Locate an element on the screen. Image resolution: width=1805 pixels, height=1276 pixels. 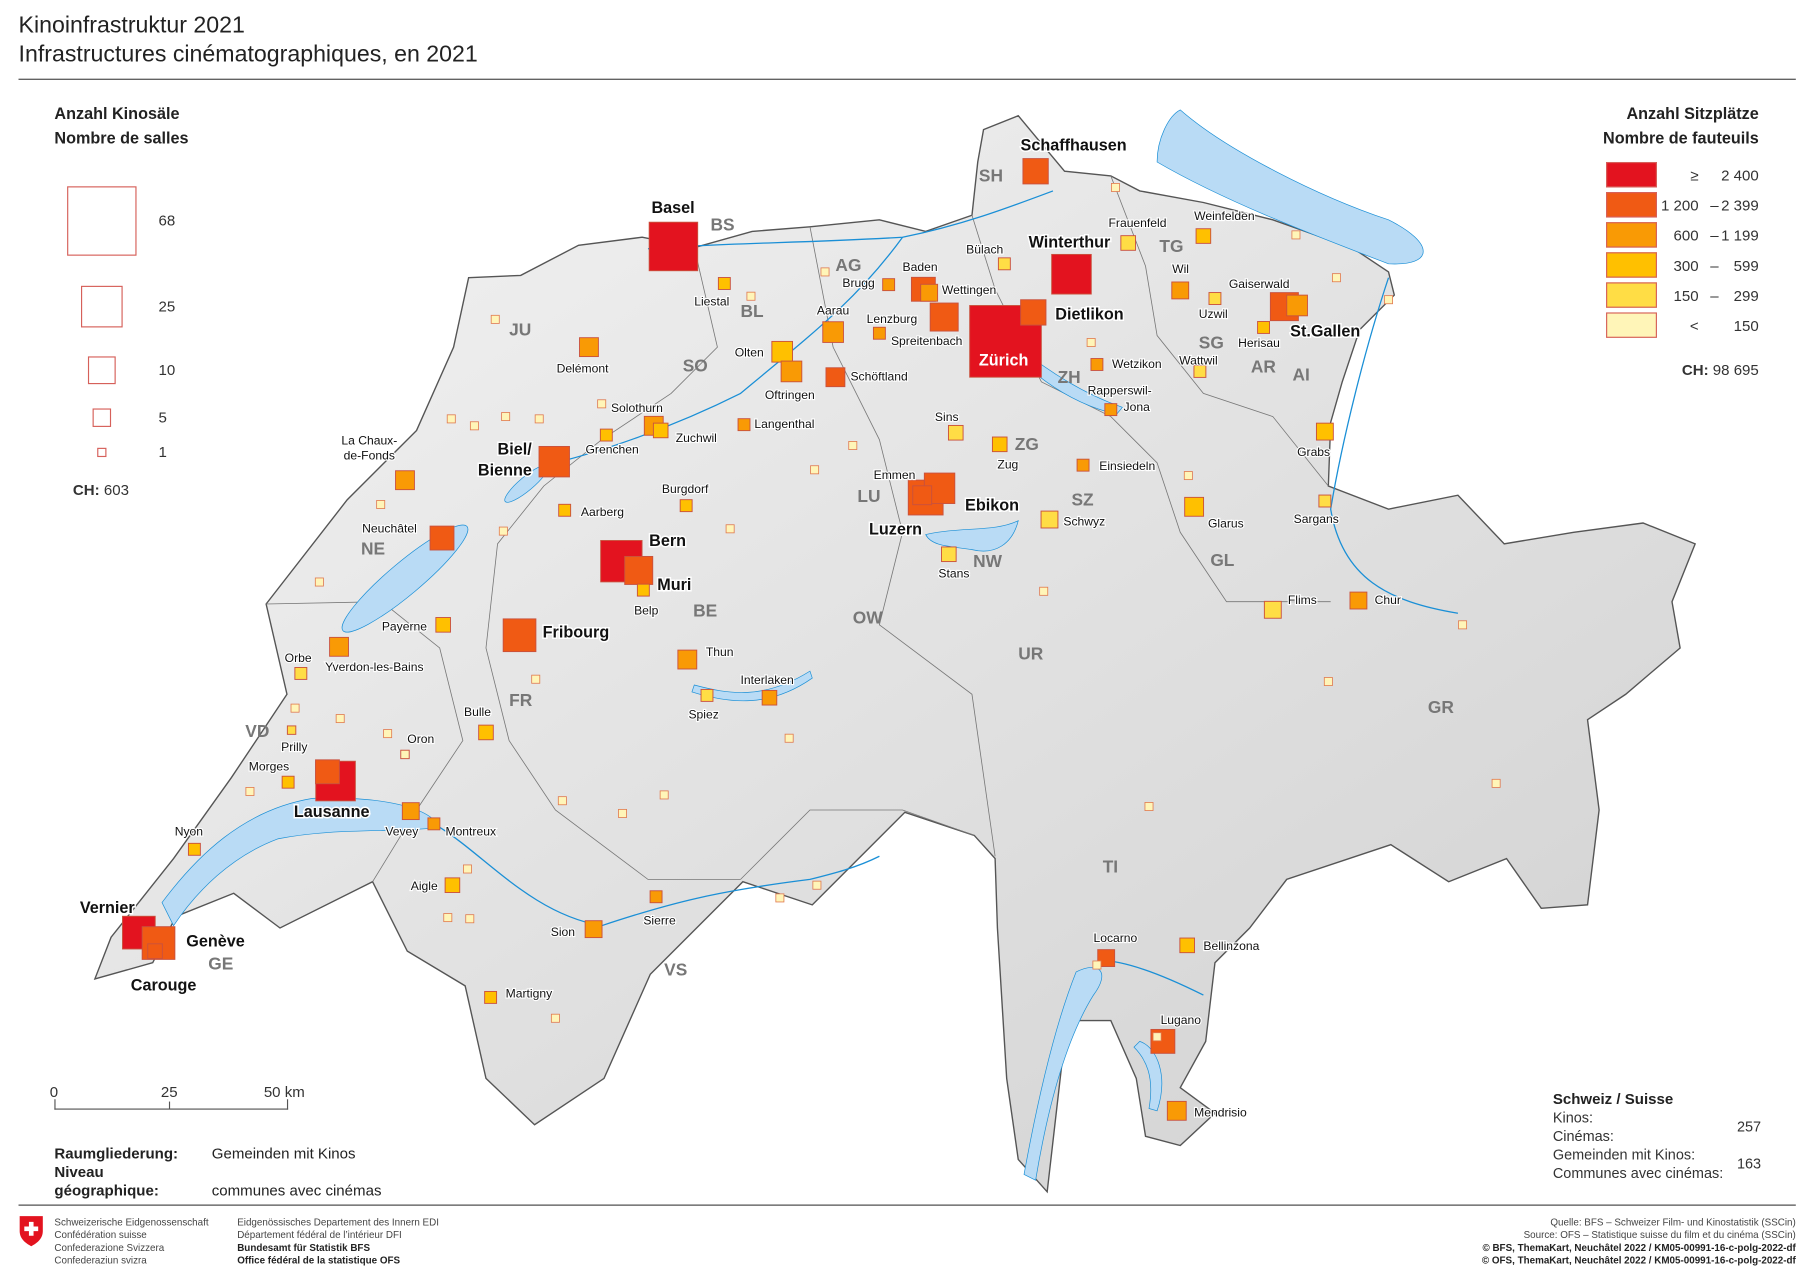
seats-legend-to: 2 399 is located at coordinates (1740, 205).